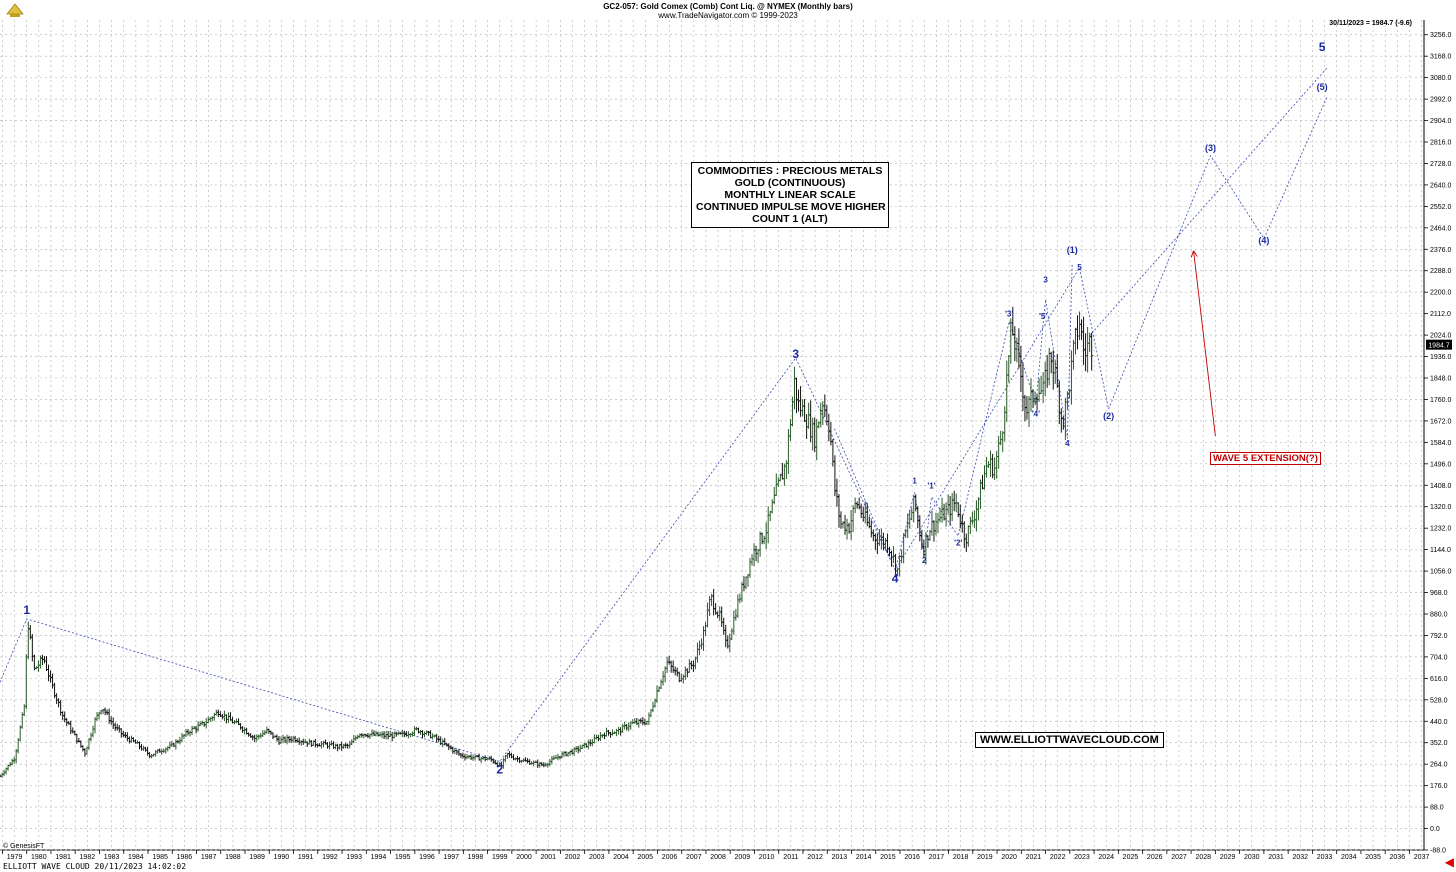  I want to click on wave-label: 5, so click(1079, 267).